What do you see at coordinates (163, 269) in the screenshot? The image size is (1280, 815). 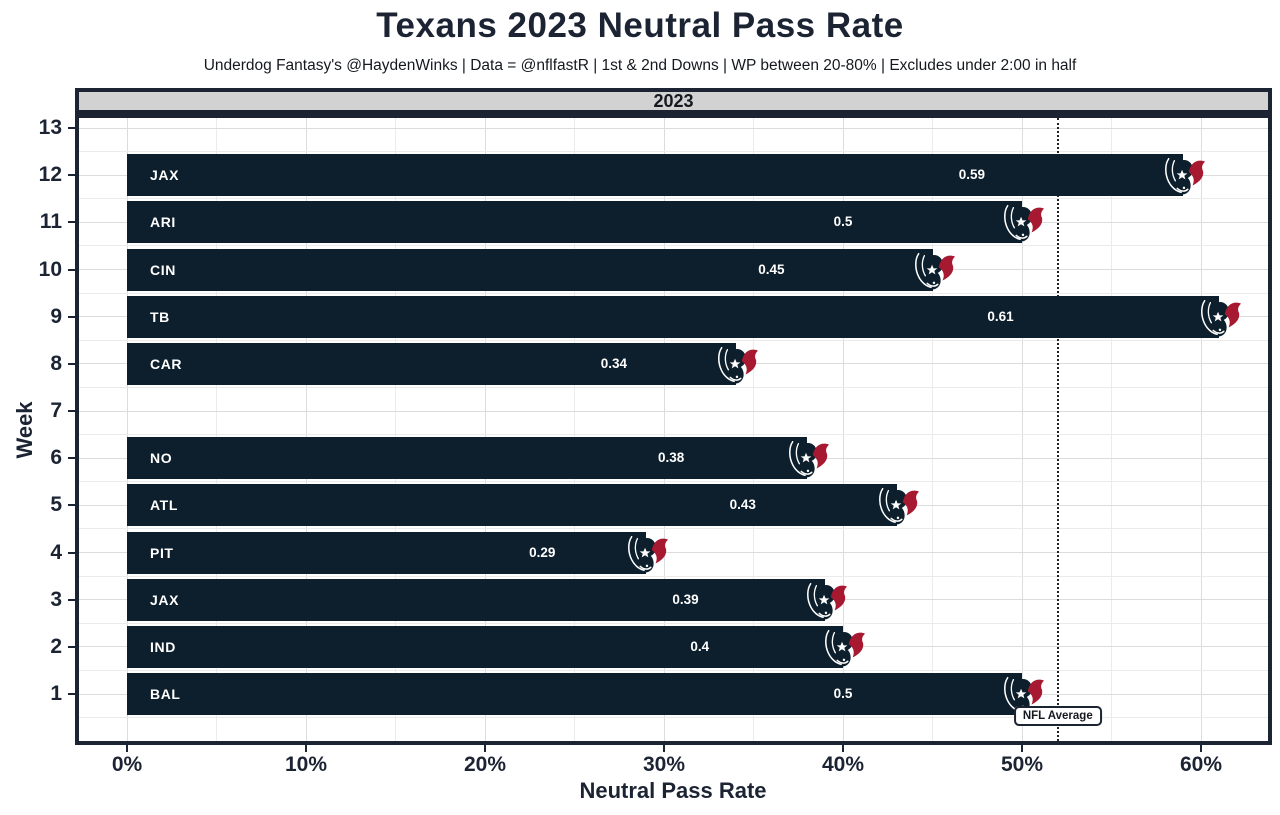 I see `bar-opponent-label: CIN` at bounding box center [163, 269].